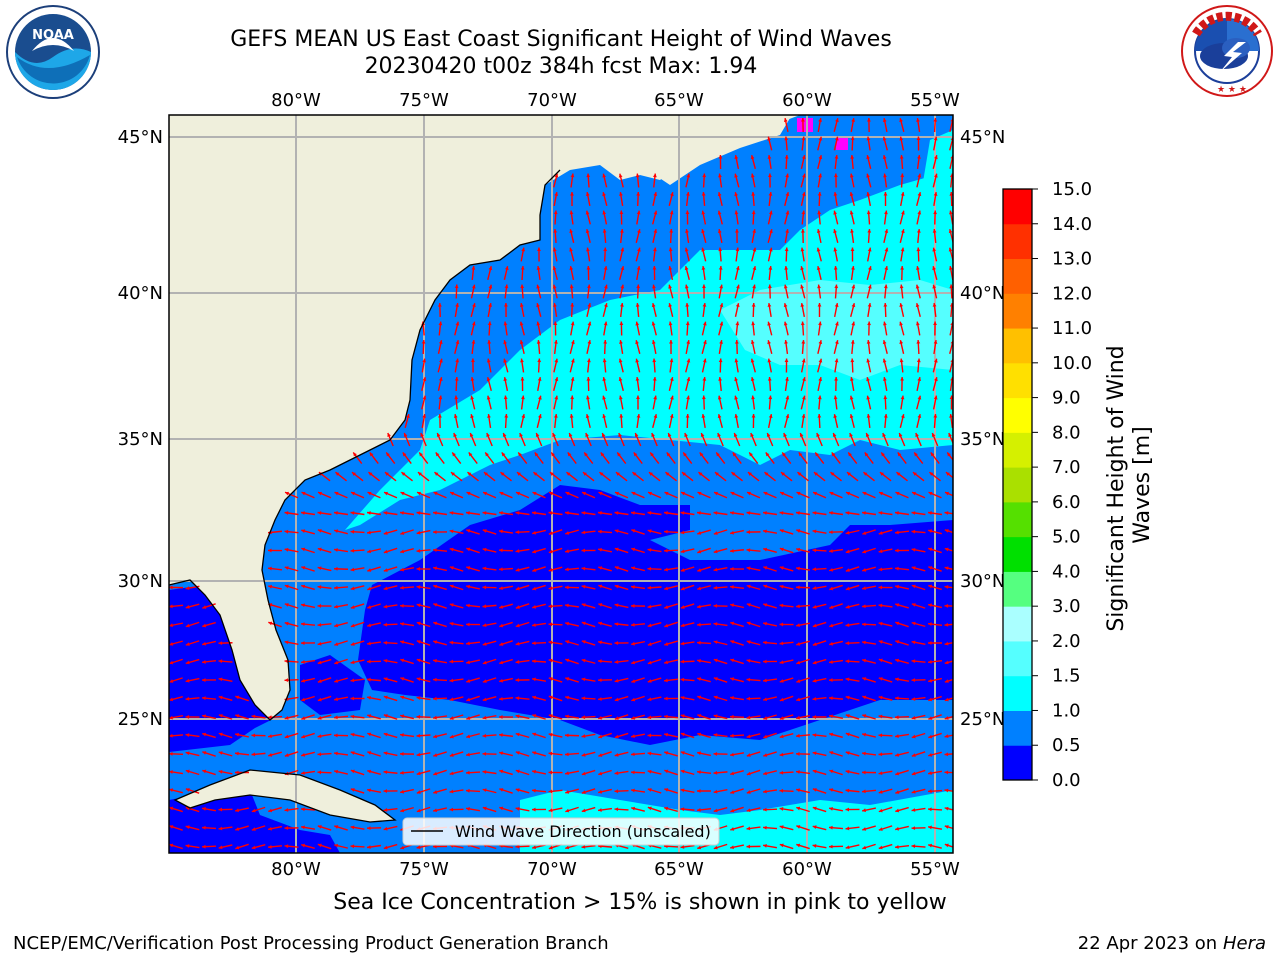 The height and width of the screenshot is (960, 1280). Describe the element at coordinates (982, 293) in the screenshot. I see `lat-tick-label: 40°N` at that location.